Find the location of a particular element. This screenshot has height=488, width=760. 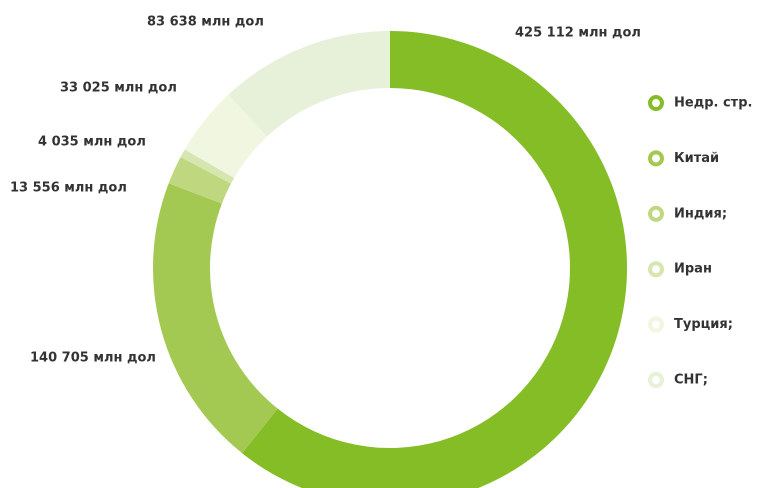

legend-label: СНГ; is located at coordinates (691, 380).